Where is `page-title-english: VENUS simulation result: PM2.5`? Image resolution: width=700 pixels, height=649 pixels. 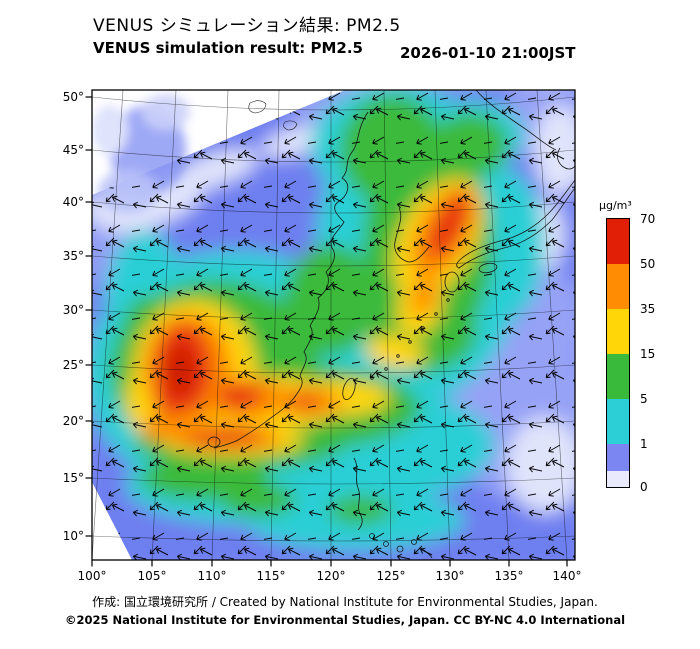 page-title-english: VENUS simulation result: PM2.5 is located at coordinates (228, 48).